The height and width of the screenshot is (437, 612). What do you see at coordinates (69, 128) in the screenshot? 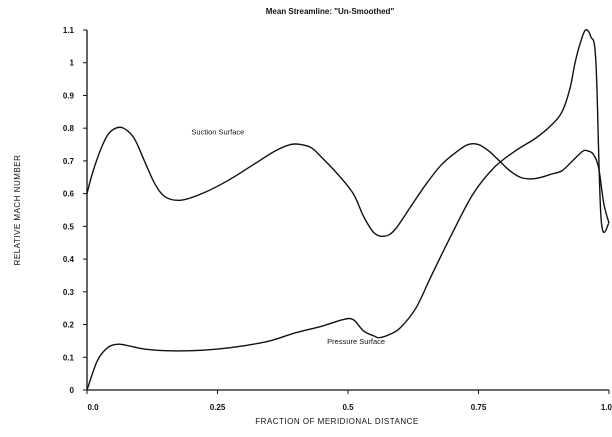
I see `y-tick-label: 0.8` at bounding box center [69, 128].